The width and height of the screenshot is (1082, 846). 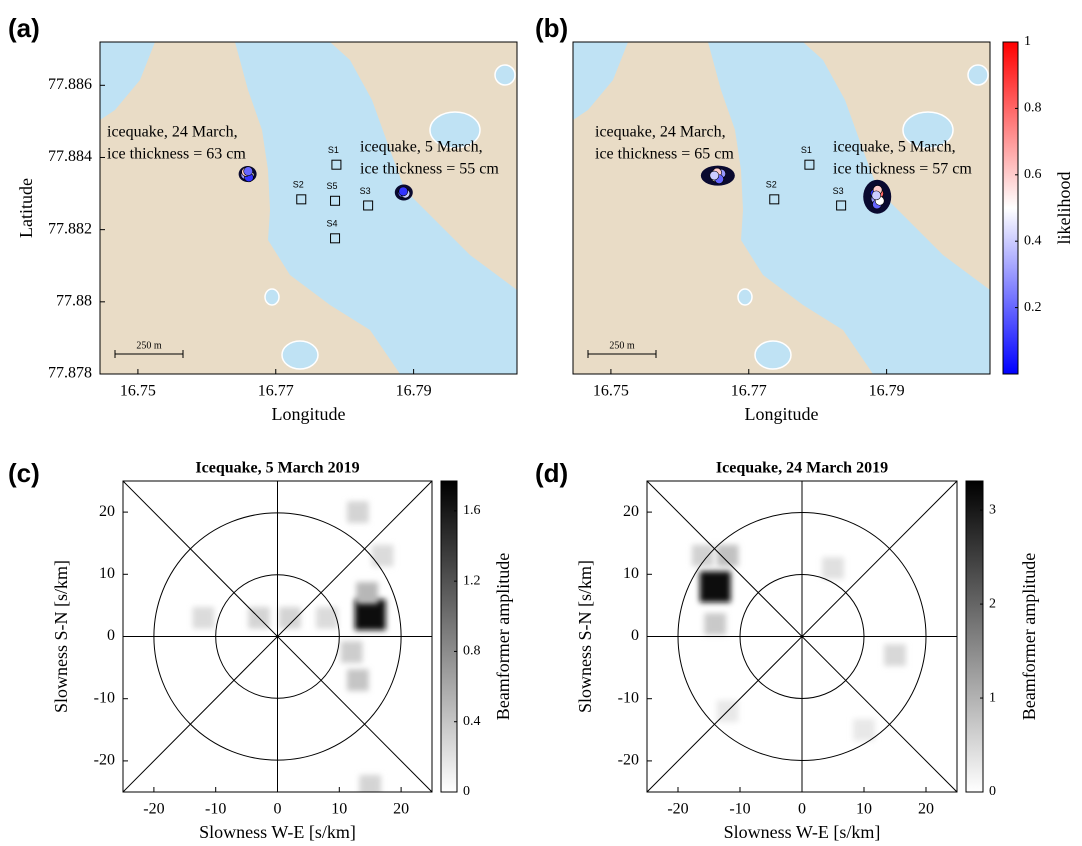 I want to click on annotation: ice thickness = 55 cm, so click(x=429, y=169).